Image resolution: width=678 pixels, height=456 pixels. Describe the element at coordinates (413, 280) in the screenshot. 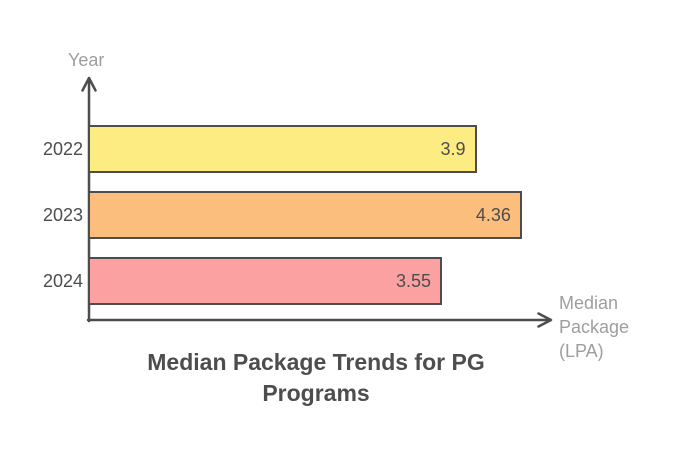

I see `bar-value-label: 3.55` at that location.